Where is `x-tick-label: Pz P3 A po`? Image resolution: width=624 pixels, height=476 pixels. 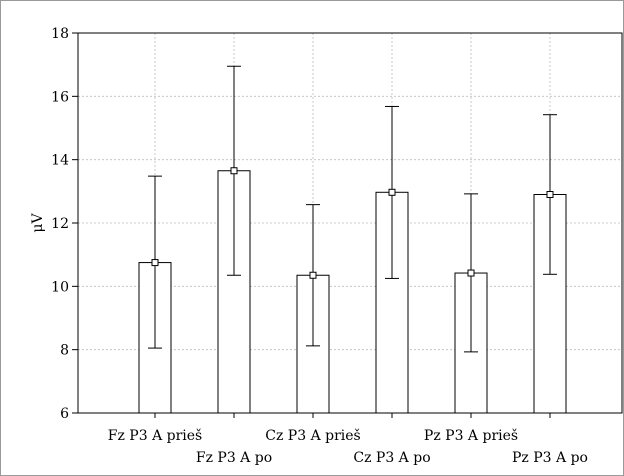
x-tick-label: Pz P3 A po is located at coordinates (550, 458).